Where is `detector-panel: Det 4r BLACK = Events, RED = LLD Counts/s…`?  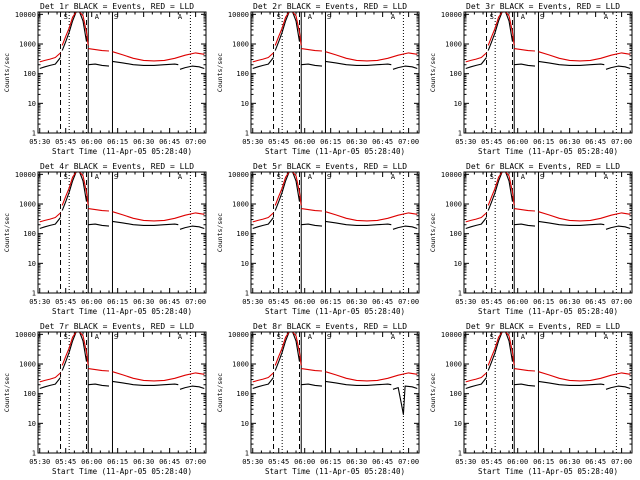
detector-panel: Det 4r BLACK = Events, RED = LLD Counts/s… is located at coordinates (106, 240).